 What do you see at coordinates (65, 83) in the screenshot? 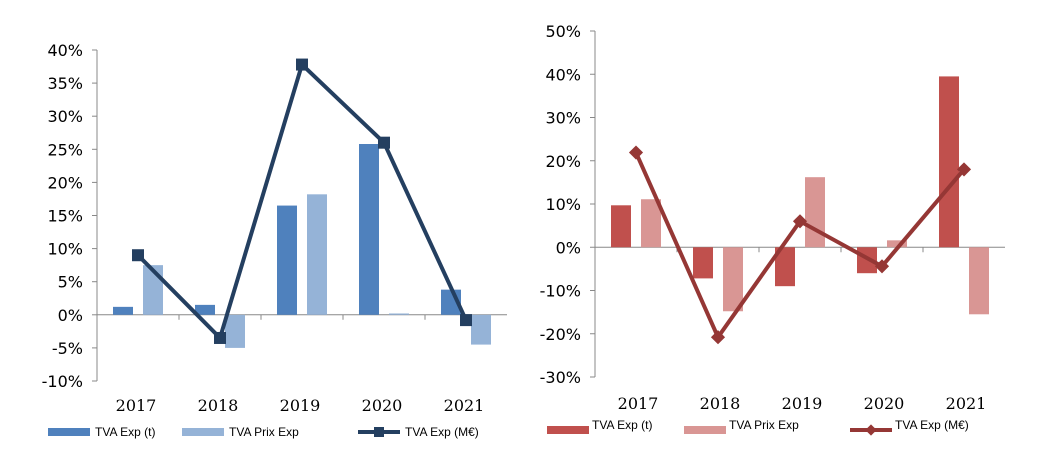
I see `y-tick-label: 35%` at bounding box center [65, 83].